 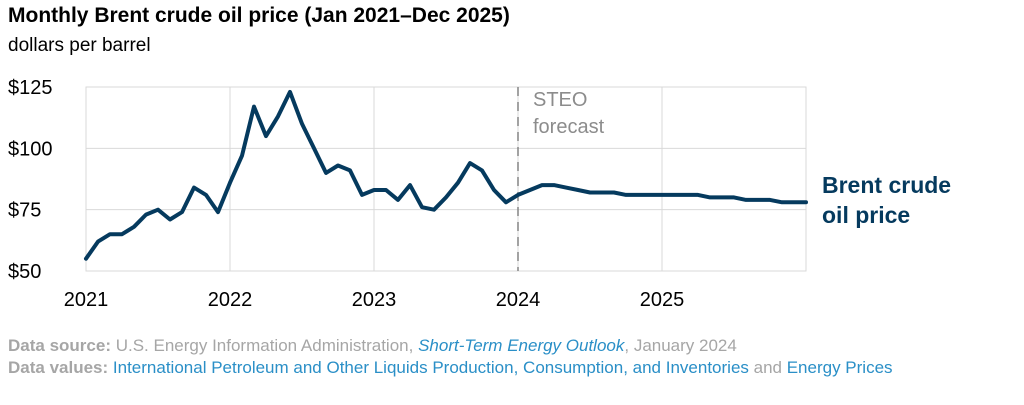 What do you see at coordinates (24, 211) in the screenshot?
I see `y-tick-label: $75` at bounding box center [24, 211].